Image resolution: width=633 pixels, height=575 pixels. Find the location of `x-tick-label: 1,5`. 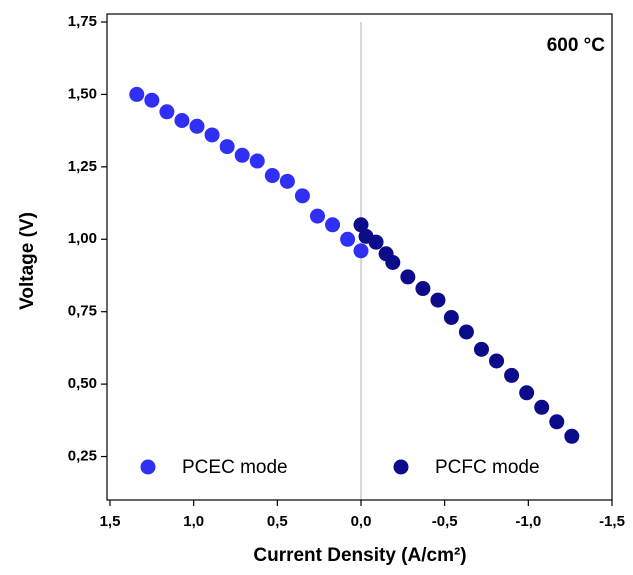

x-tick-label: 1,5 is located at coordinates (110, 521).